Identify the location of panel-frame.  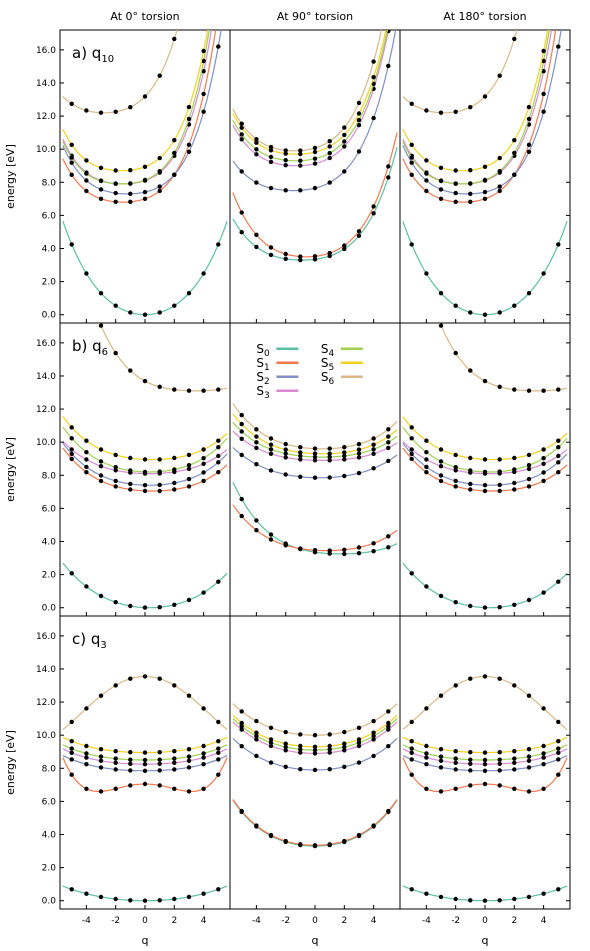
(145, 176).